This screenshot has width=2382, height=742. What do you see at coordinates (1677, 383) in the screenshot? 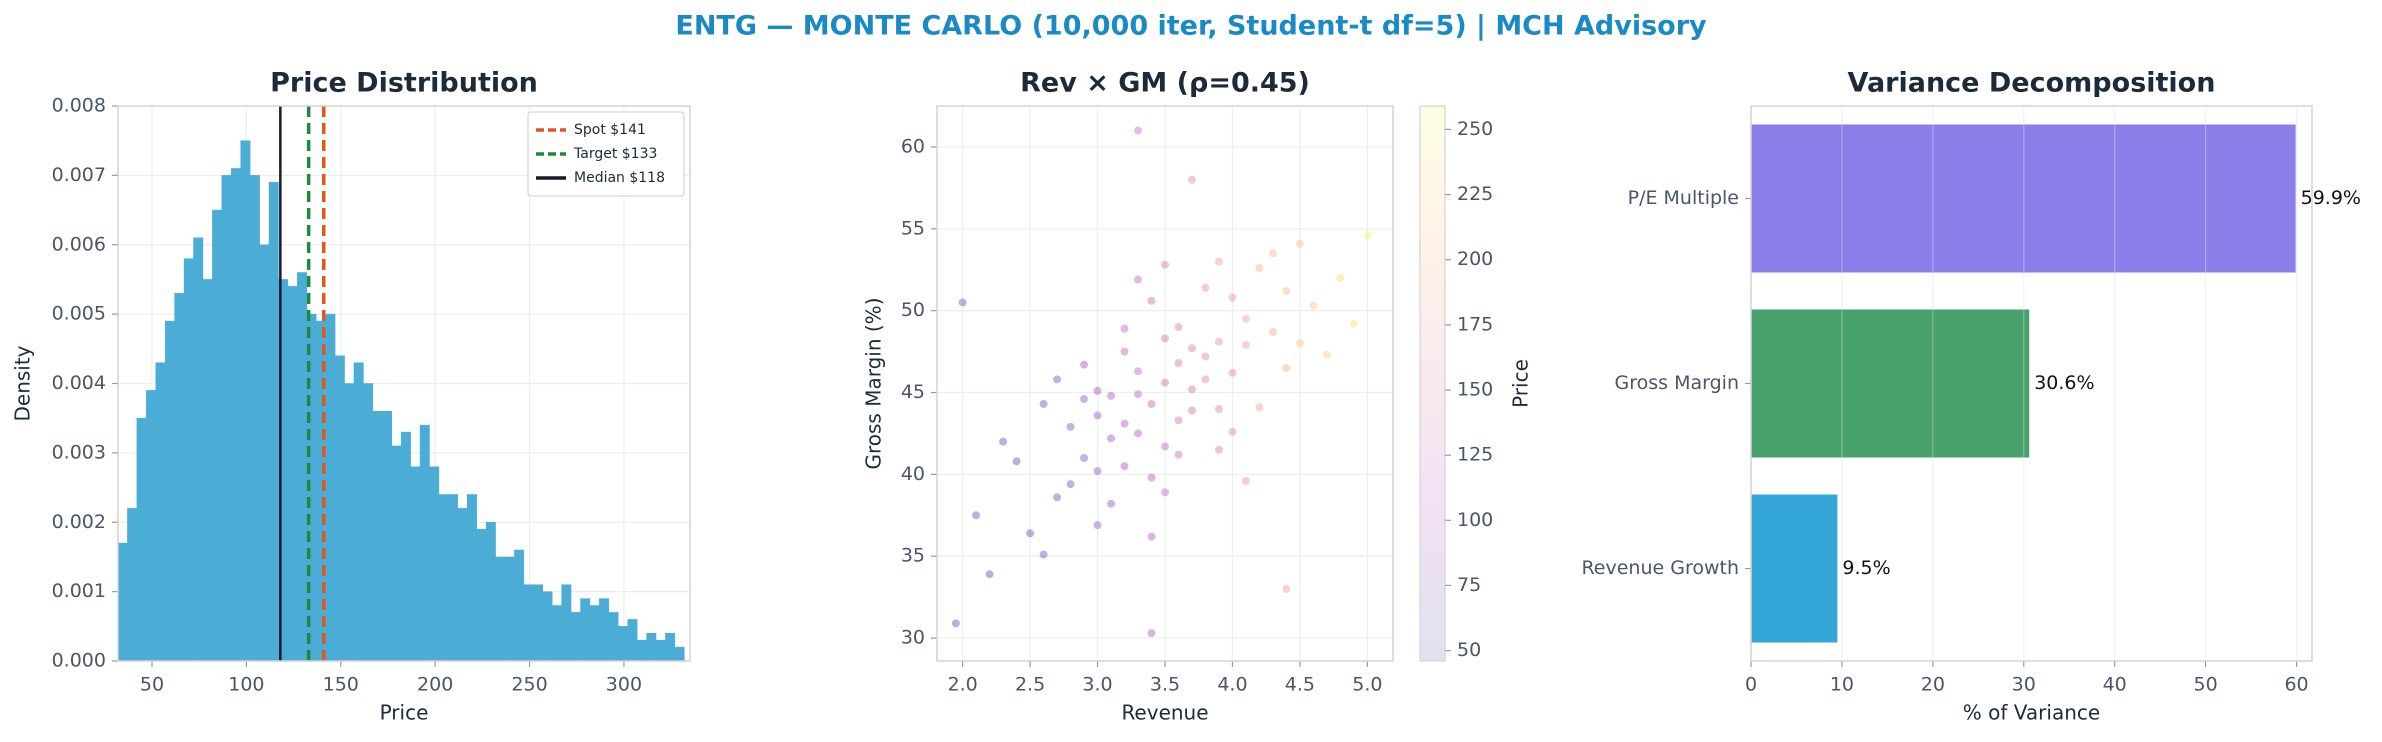
I see `y-tick-label: Gross Margin` at bounding box center [1677, 383].